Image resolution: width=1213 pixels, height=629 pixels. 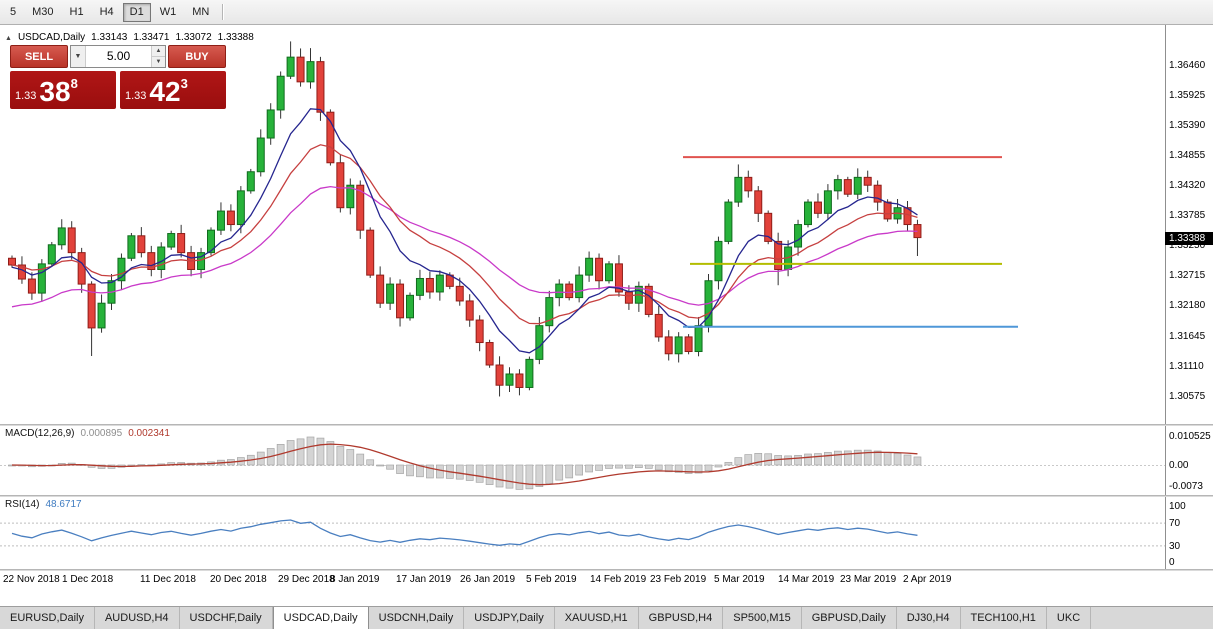 I want to click on volume-input: ▼ 5.00 ▲ ▼, so click(x=118, y=56).